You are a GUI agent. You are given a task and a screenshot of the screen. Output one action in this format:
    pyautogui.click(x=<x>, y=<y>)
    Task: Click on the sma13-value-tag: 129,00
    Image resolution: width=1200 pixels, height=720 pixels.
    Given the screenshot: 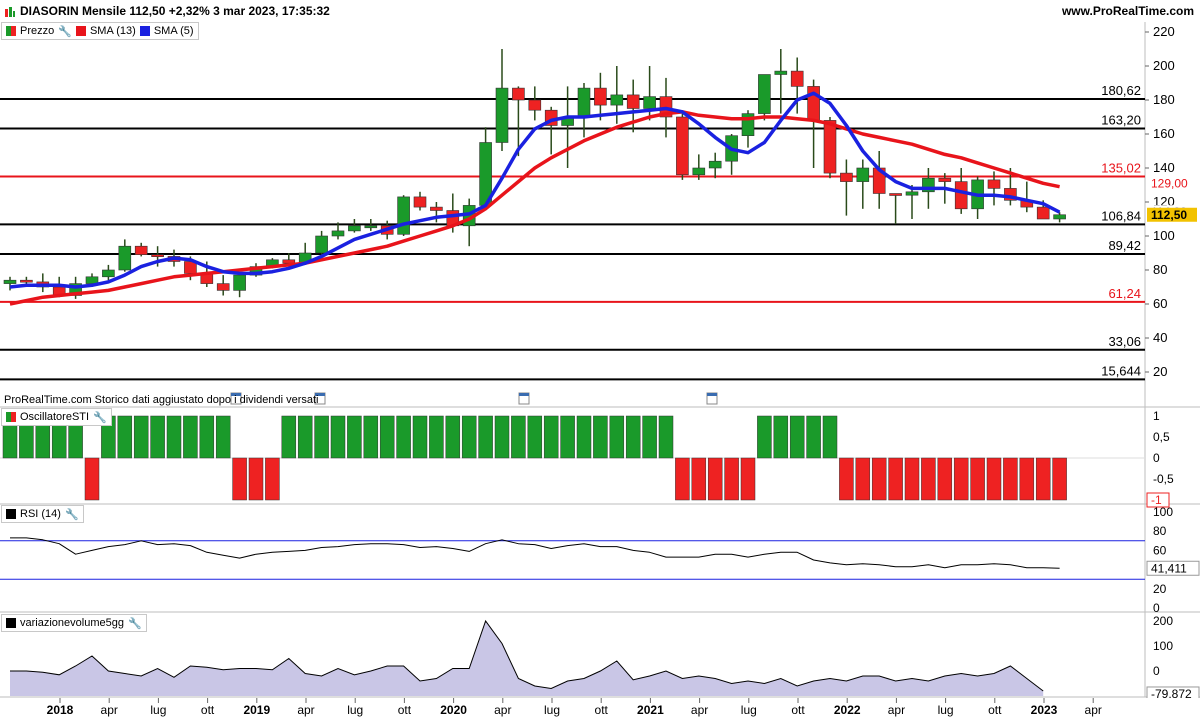 What is the action you would take?
    pyautogui.click(x=1172, y=183)
    